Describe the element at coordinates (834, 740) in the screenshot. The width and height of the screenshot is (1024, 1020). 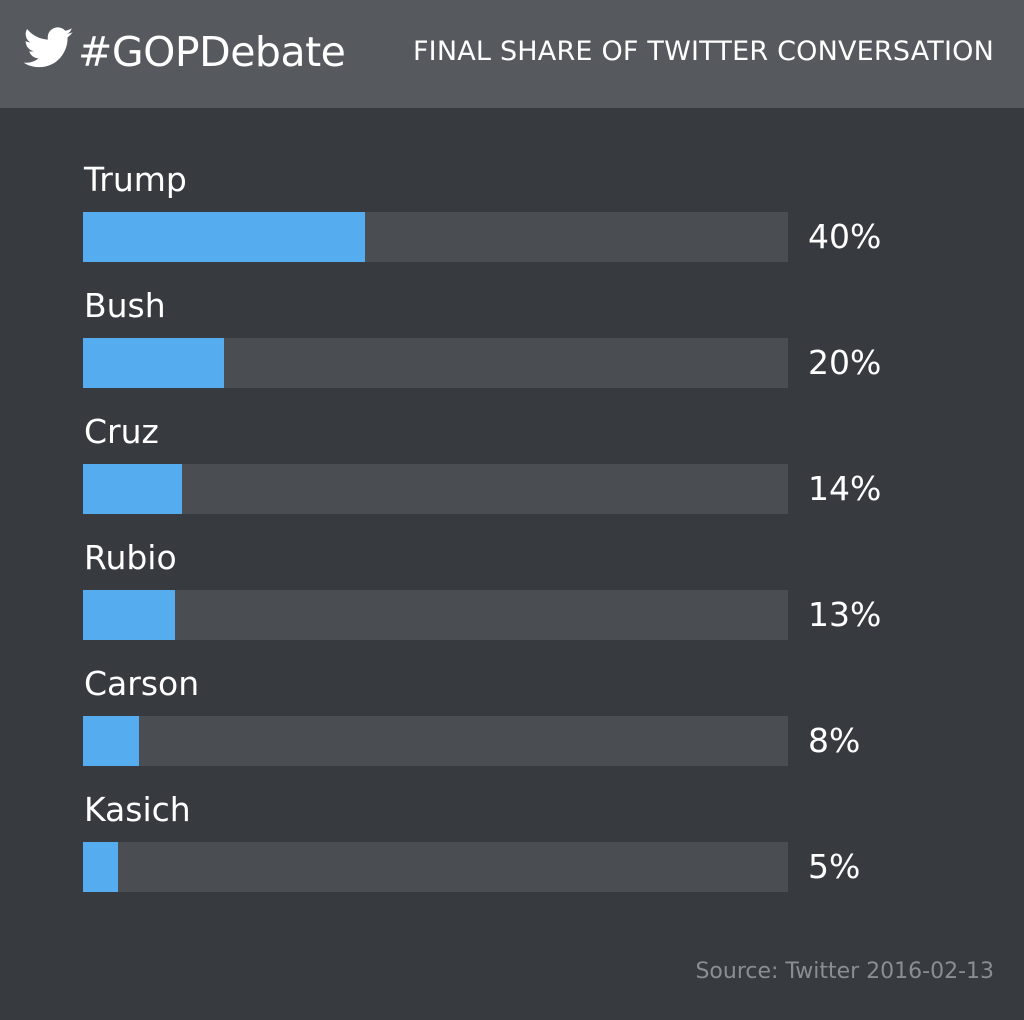
I see `bar-value-label: 8%` at that location.